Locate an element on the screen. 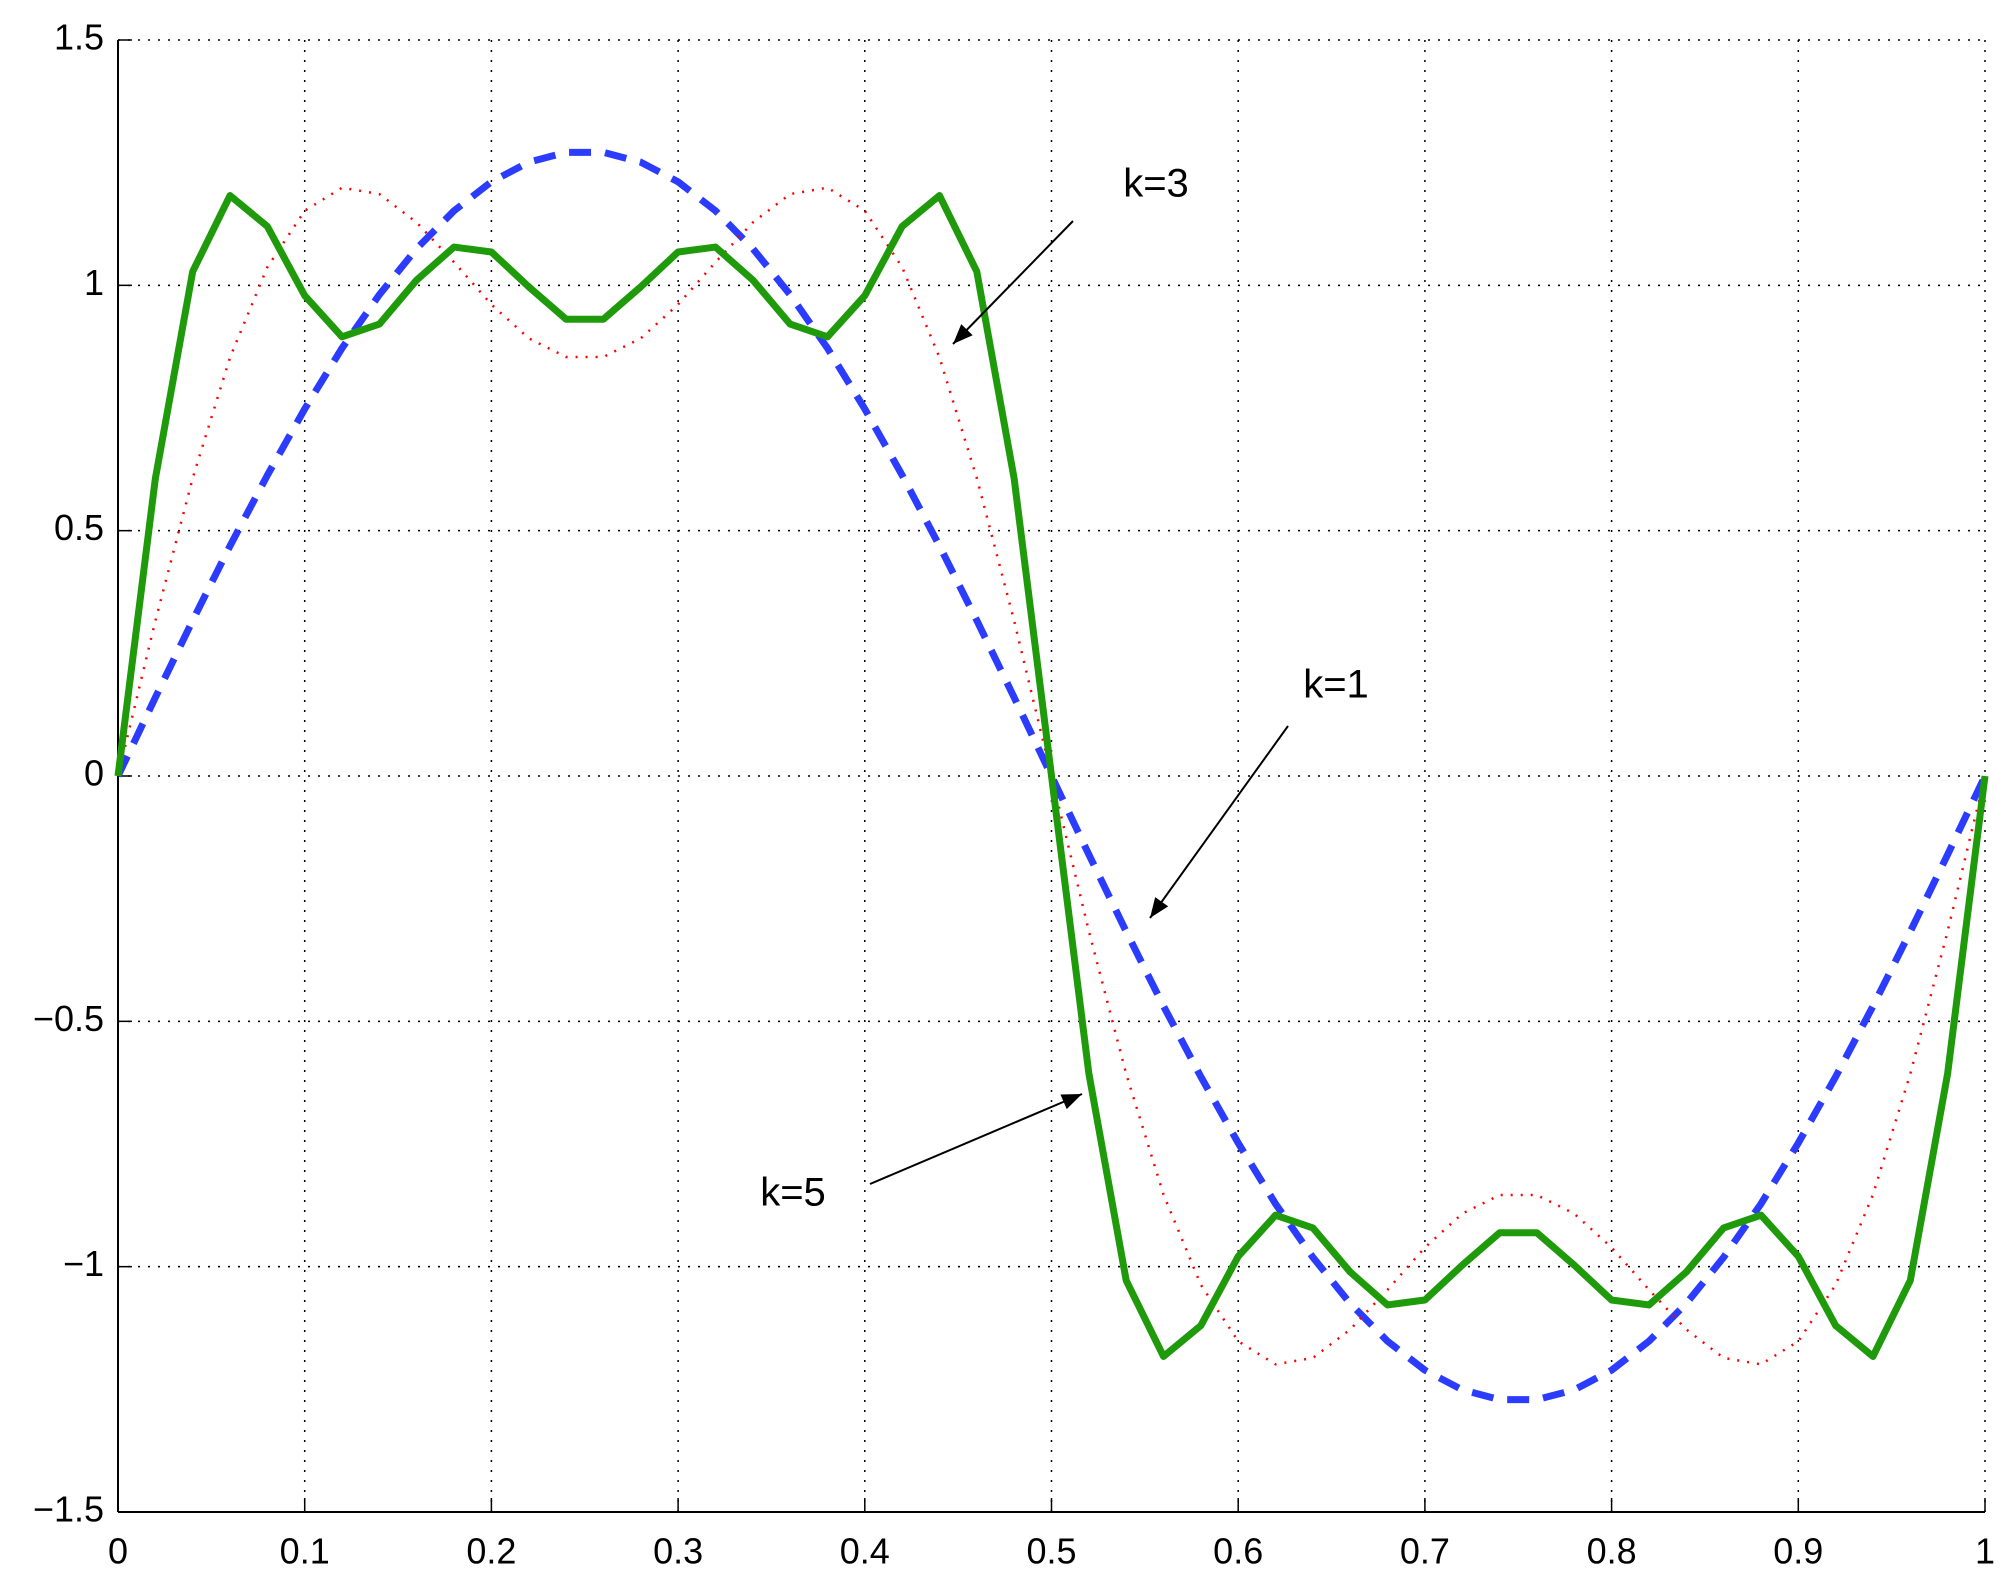 The width and height of the screenshot is (2004, 1579). x-tick-label: 0.1 is located at coordinates (305, 1551).